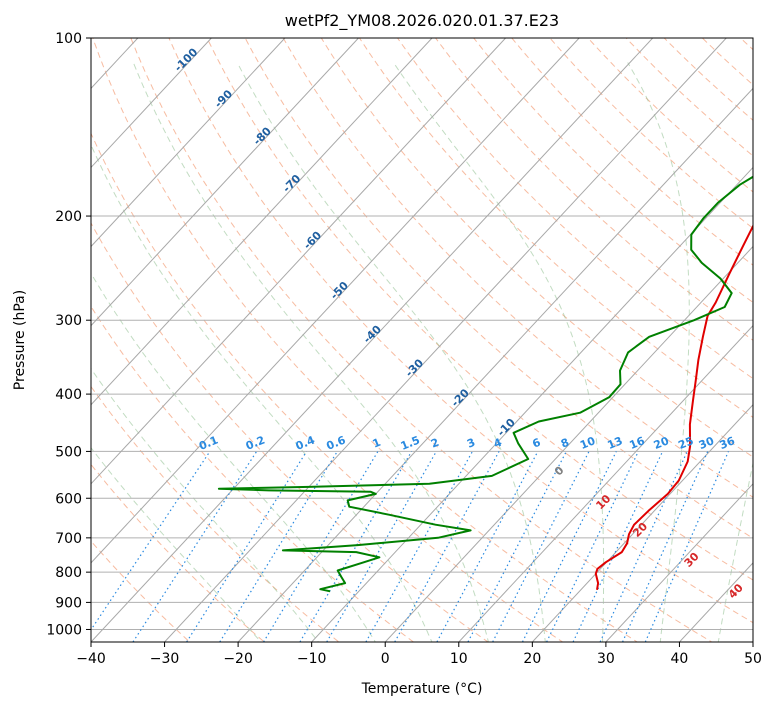 The image size is (775, 708). What do you see at coordinates (532, 659) in the screenshot?
I see `x-tick-label: 20` at bounding box center [532, 659].